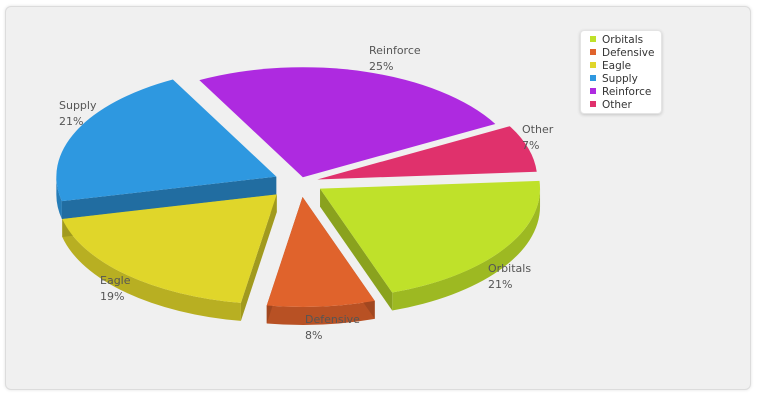 Image resolution: width=760 pixels, height=400 pixels. I want to click on slice-name: Other, so click(538, 129).